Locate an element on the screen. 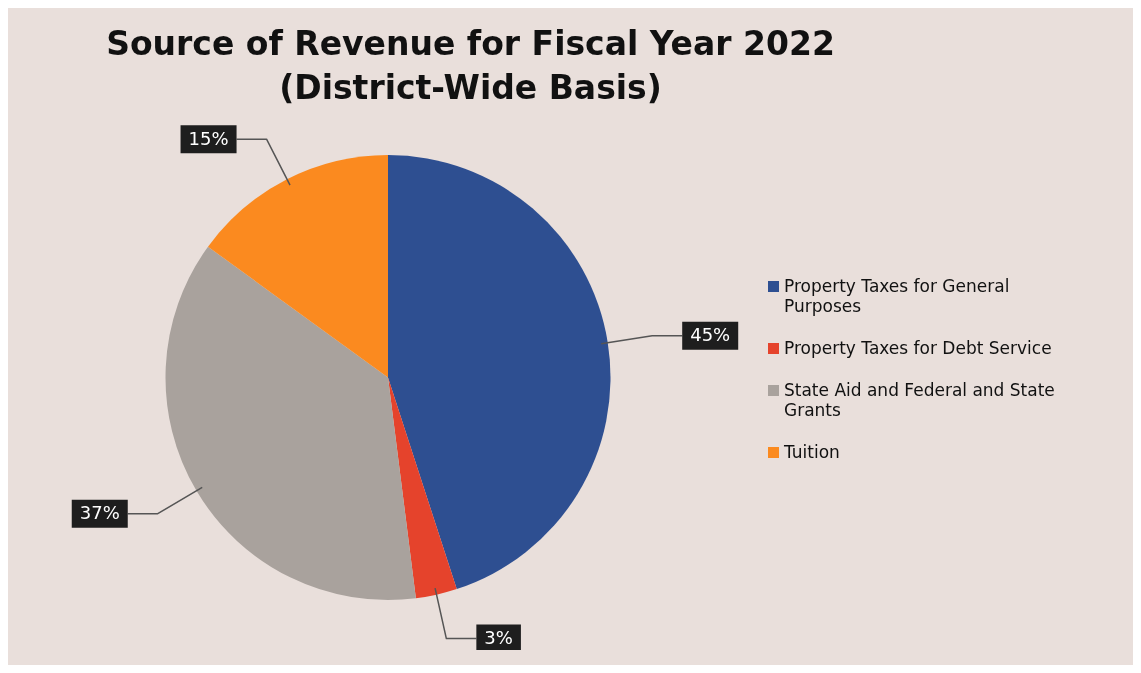  legend-label: State Aid and Federal and State Grants is located at coordinates (920, 400).